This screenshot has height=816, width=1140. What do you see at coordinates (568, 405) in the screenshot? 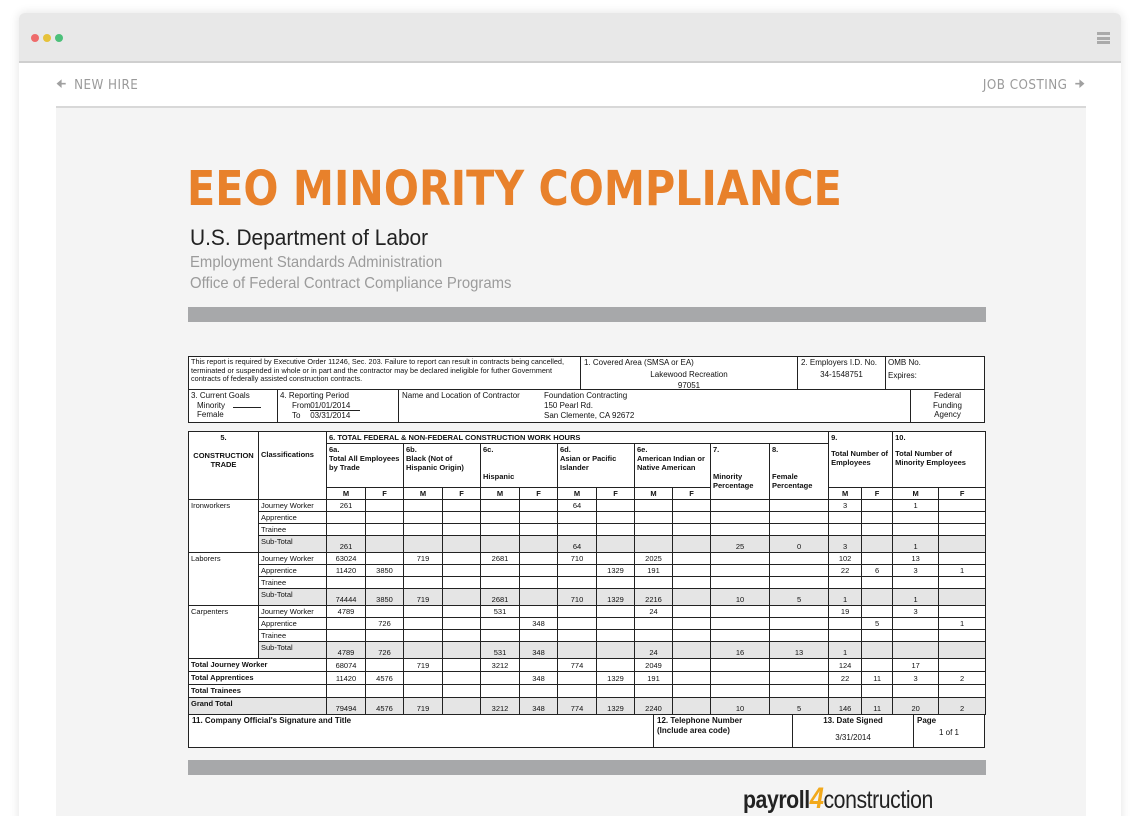
I see `contractor-address-1: 150 Pearl Rd.` at bounding box center [568, 405].